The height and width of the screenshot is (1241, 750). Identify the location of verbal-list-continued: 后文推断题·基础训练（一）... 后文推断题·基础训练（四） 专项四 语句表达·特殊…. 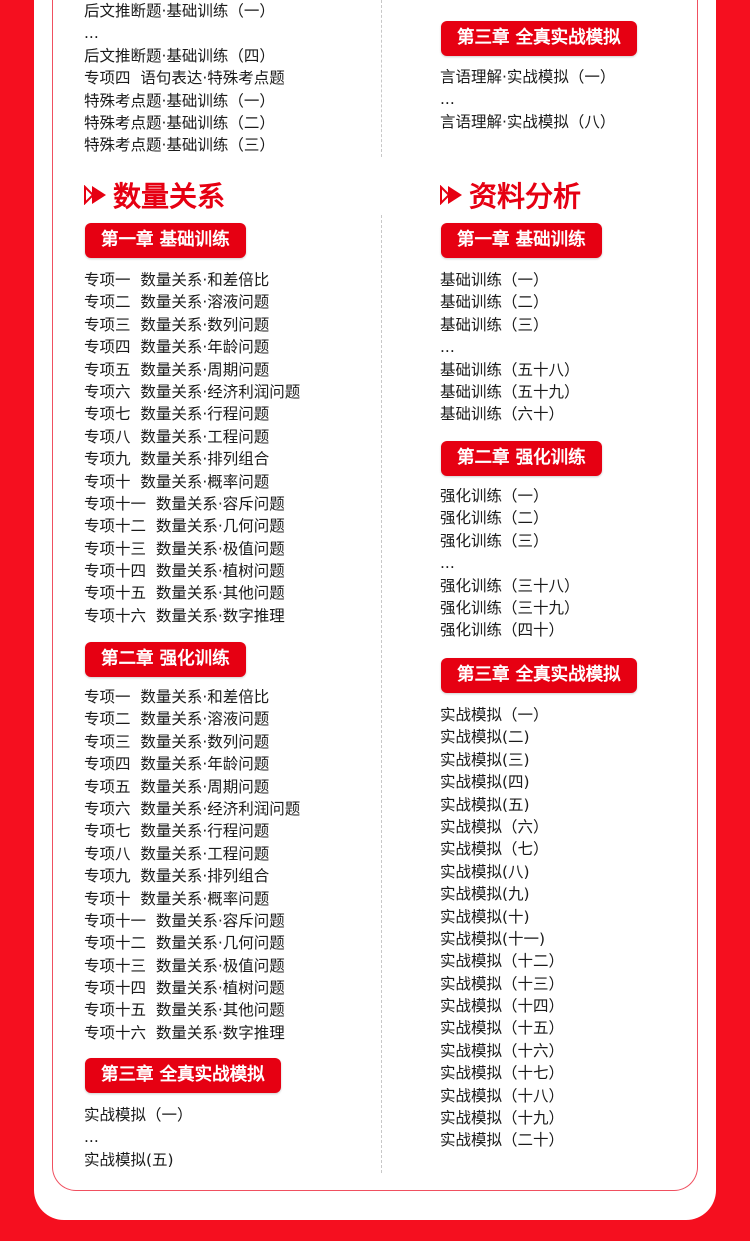
(184, 78).